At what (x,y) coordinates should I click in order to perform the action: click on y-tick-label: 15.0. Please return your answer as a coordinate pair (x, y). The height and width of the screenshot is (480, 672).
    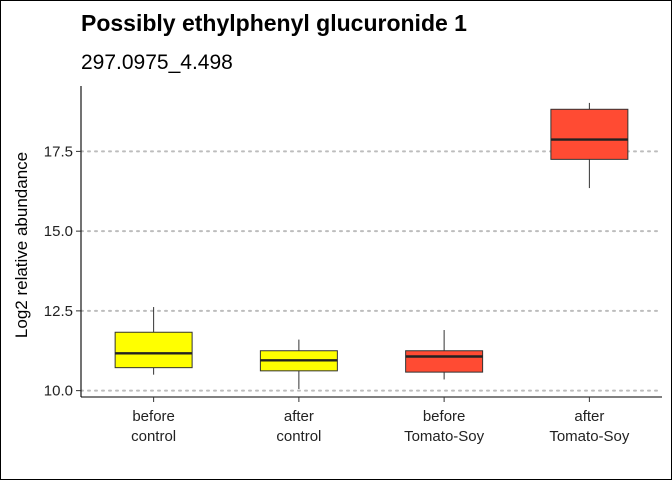
    Looking at the image, I should click on (58, 231).